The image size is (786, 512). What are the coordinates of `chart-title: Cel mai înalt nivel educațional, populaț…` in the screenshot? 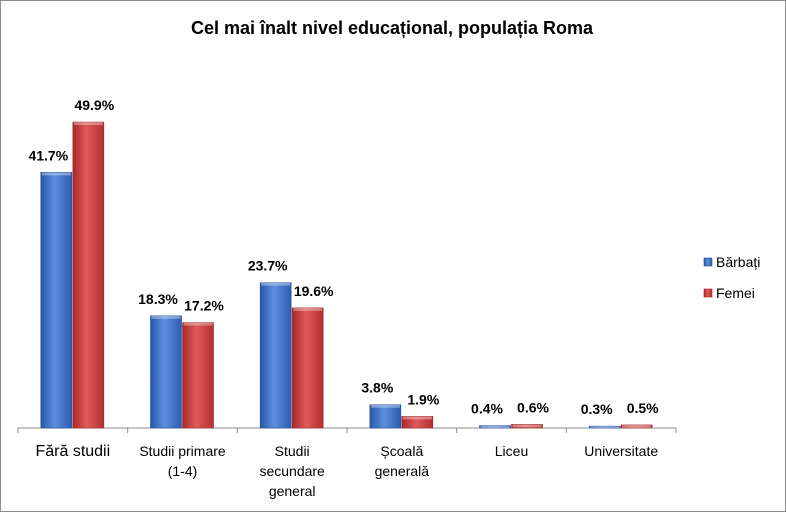 It's located at (392, 28).